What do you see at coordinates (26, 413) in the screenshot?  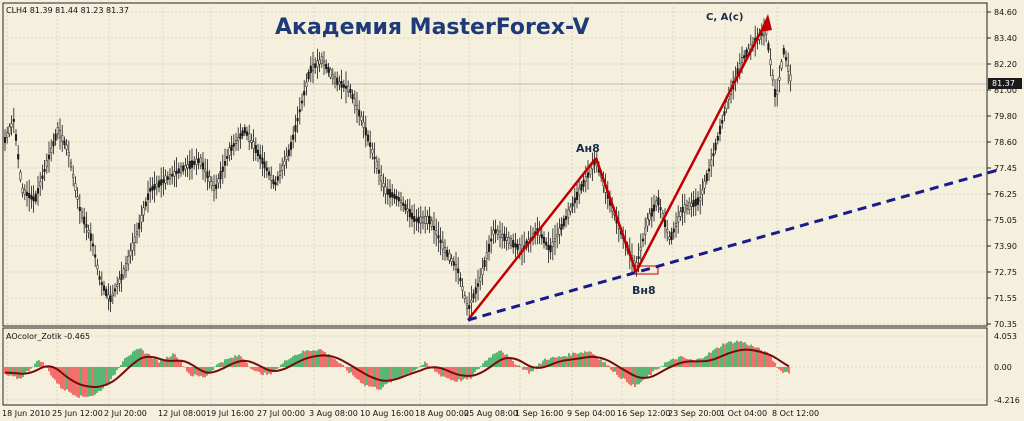 I see `time-label: 18 Jun 2010` at bounding box center [26, 413].